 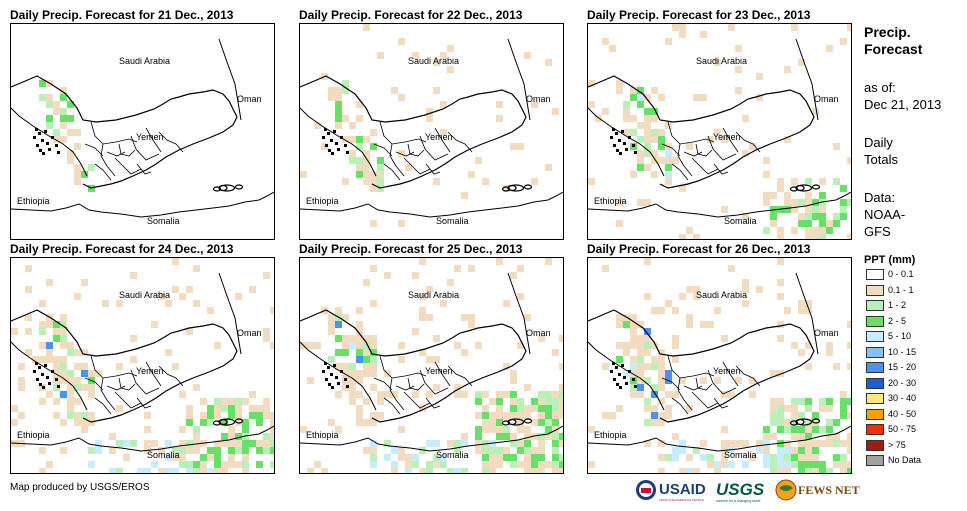 What do you see at coordinates (886, 321) in the screenshot?
I see `legend-item: 2 - 5` at bounding box center [886, 321].